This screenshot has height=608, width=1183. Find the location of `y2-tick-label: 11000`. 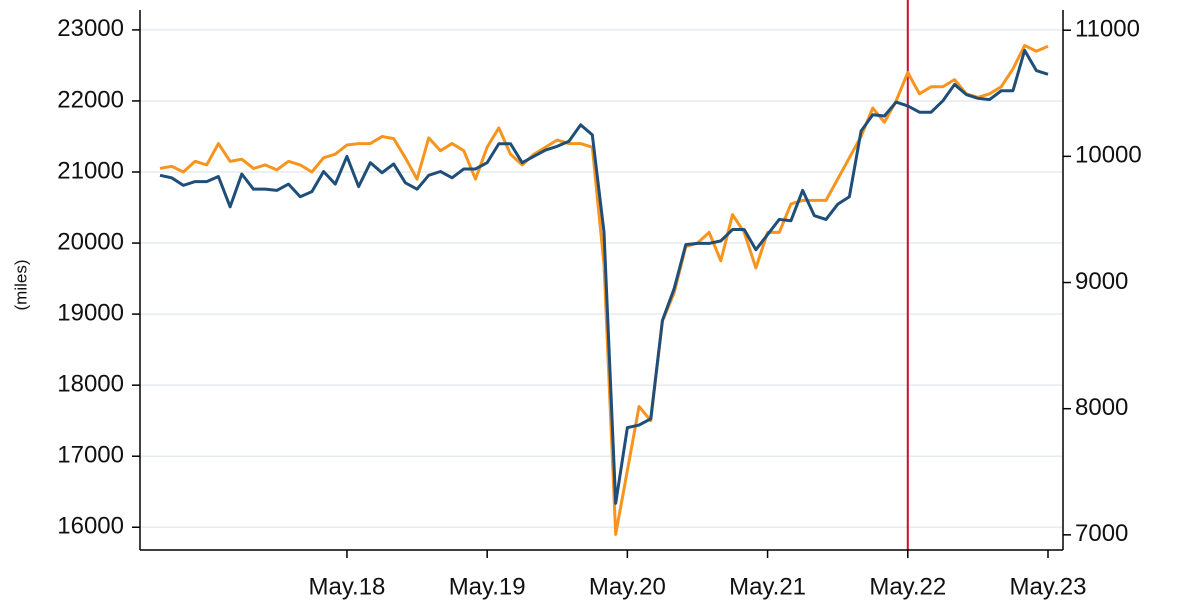

y2-tick-label: 11000 is located at coordinates (1107, 29).